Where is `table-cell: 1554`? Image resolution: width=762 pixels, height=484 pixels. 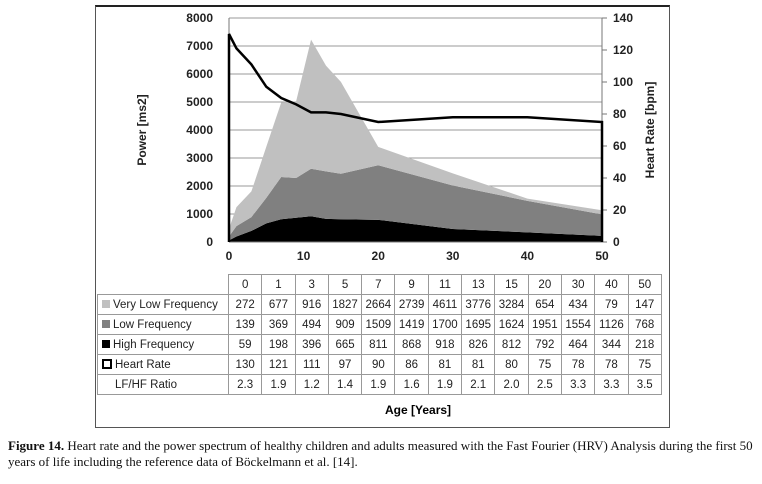 table-cell: 1554 is located at coordinates (578, 324).